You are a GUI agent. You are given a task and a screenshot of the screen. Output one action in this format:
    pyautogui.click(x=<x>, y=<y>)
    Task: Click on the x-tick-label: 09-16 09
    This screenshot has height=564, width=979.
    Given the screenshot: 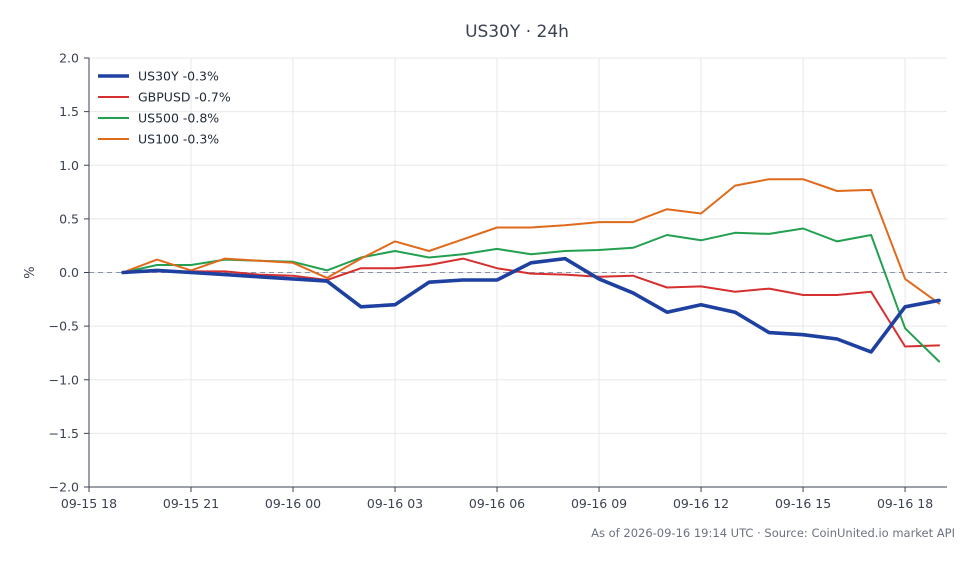 What is the action you would take?
    pyautogui.click(x=599, y=503)
    